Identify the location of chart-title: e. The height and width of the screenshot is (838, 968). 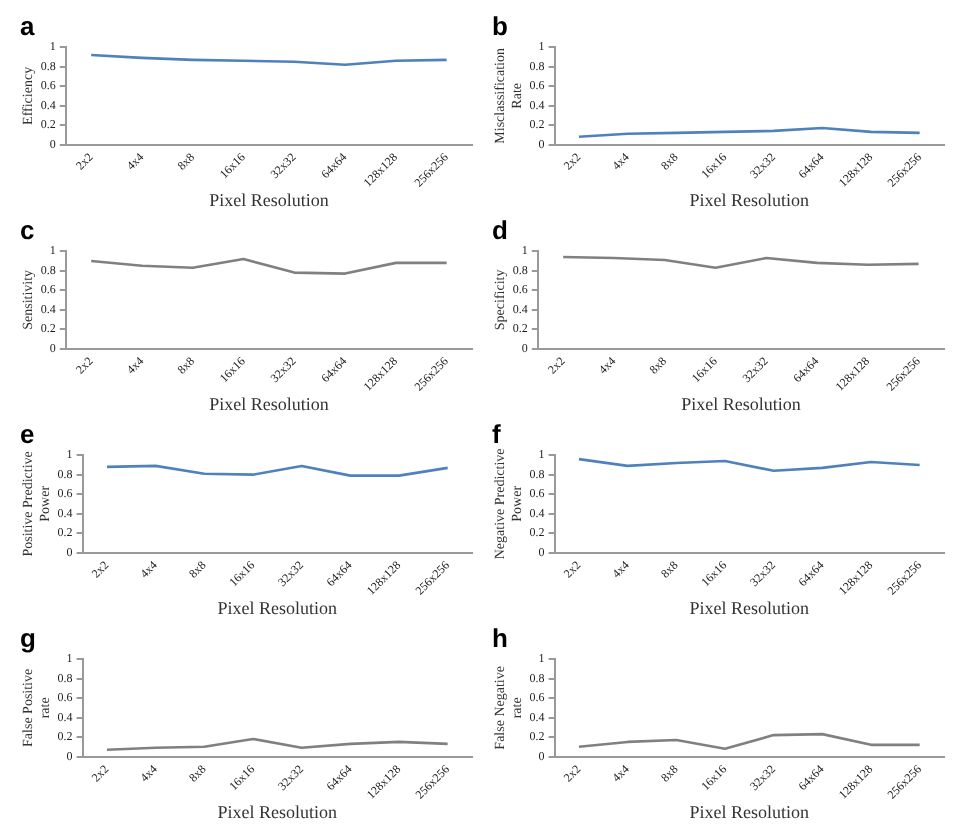
(27, 433).